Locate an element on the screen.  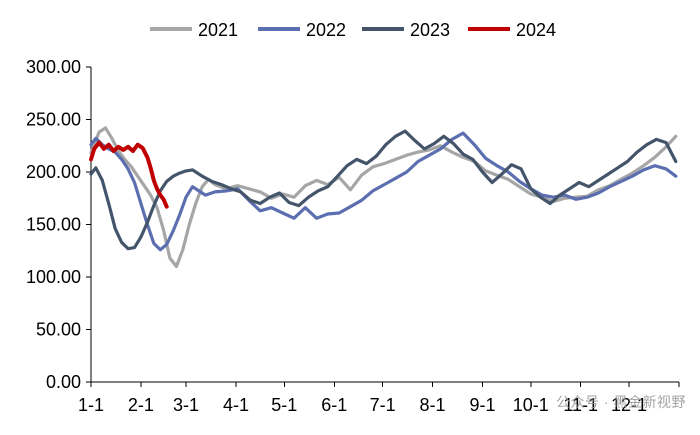
y-tick-label: 100.00 is located at coordinates (53, 277).